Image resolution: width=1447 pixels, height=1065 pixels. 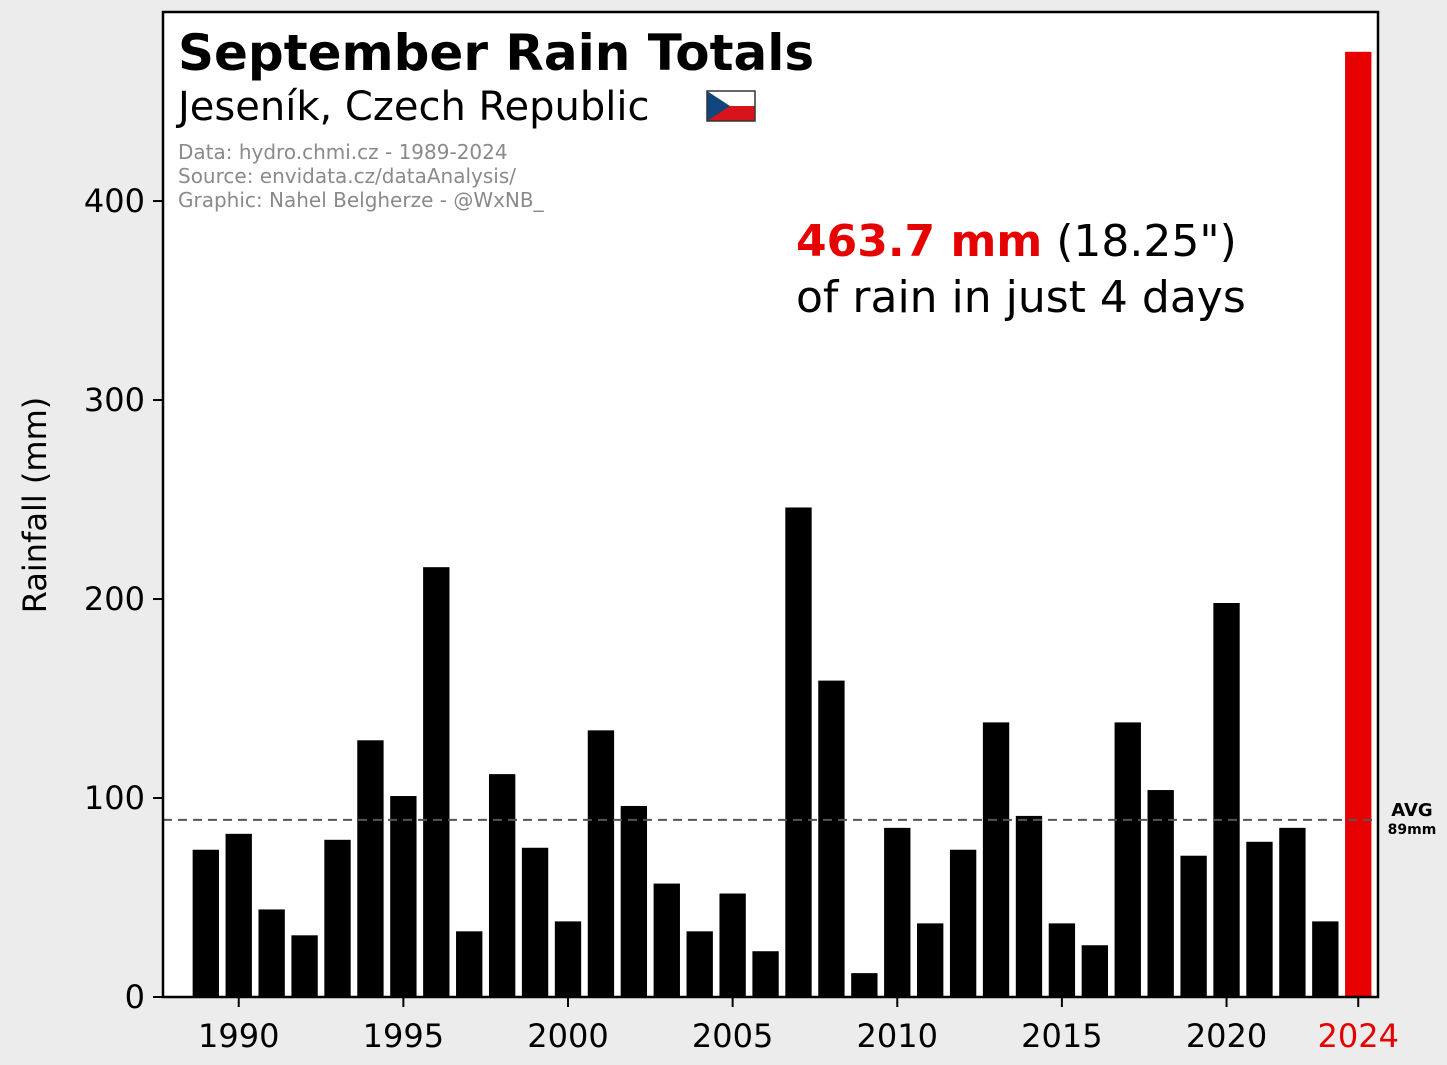 I want to click on bar-1993, so click(x=337, y=918).